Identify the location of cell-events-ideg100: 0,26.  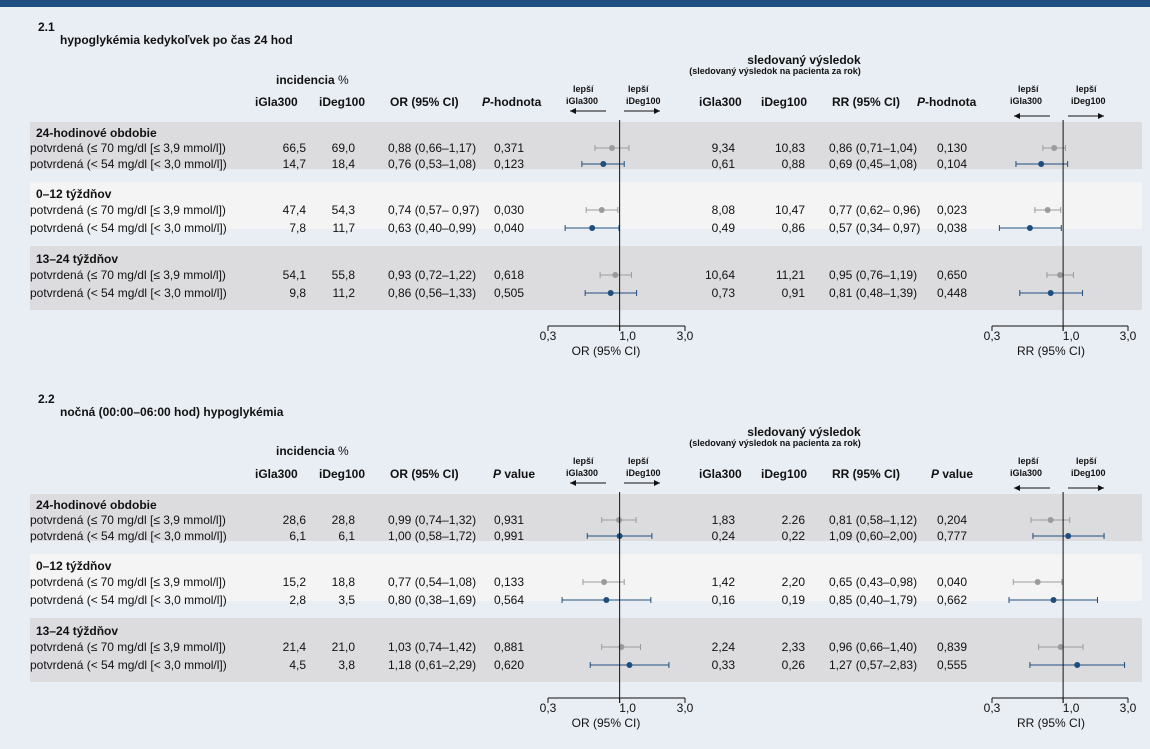
(793, 665).